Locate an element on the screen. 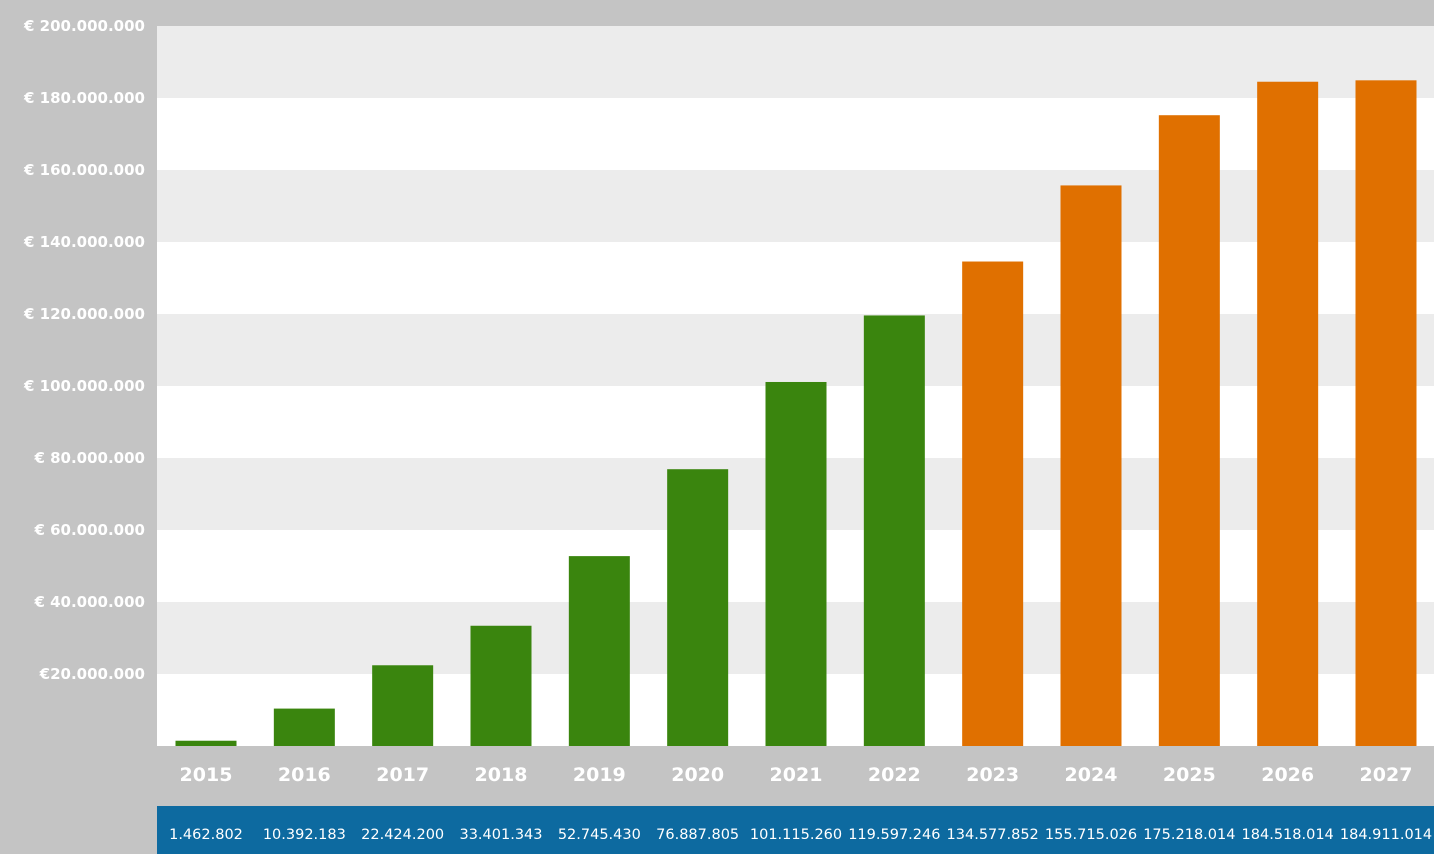 This screenshot has height=854, width=1434. y-tick-label: € 100.000.000 is located at coordinates (84, 386).